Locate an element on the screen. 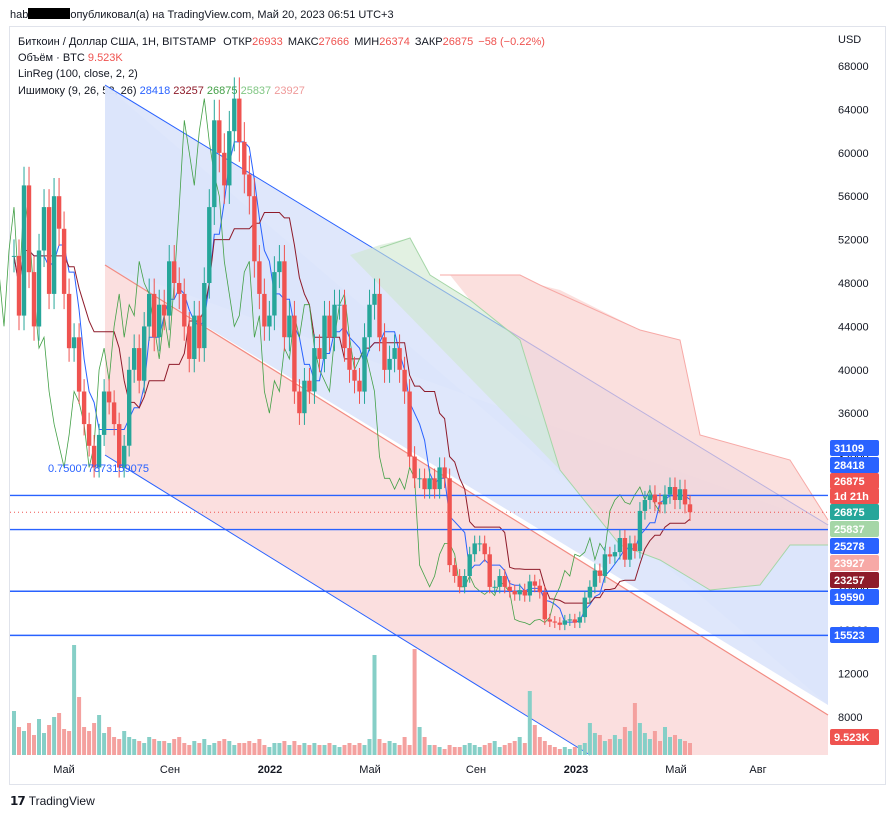 This screenshot has height=819, width=893. linreg-legend-row: LinReg (100, close, 2, 2) is located at coordinates (78, 74).